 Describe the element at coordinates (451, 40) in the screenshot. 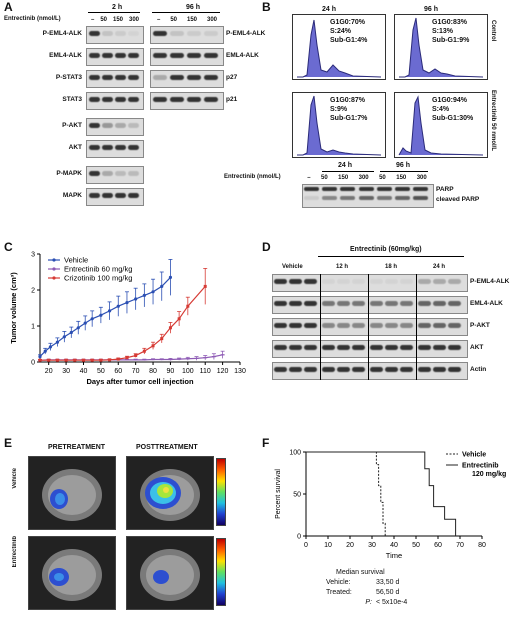

I see `hist-subg1: Sub-G1:9%` at that location.